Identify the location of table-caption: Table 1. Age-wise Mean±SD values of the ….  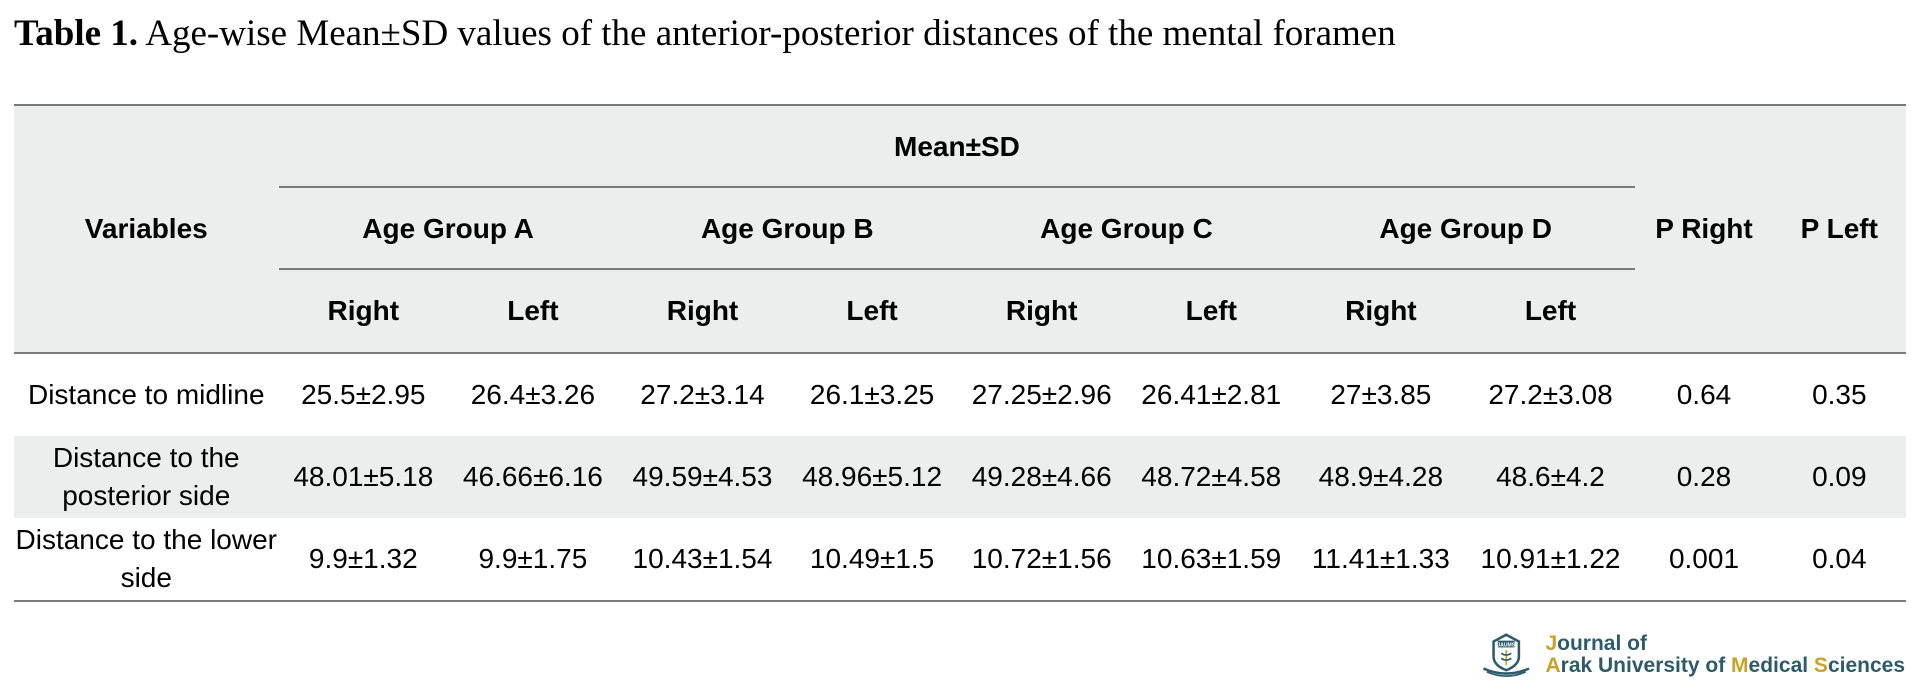
(705, 34).